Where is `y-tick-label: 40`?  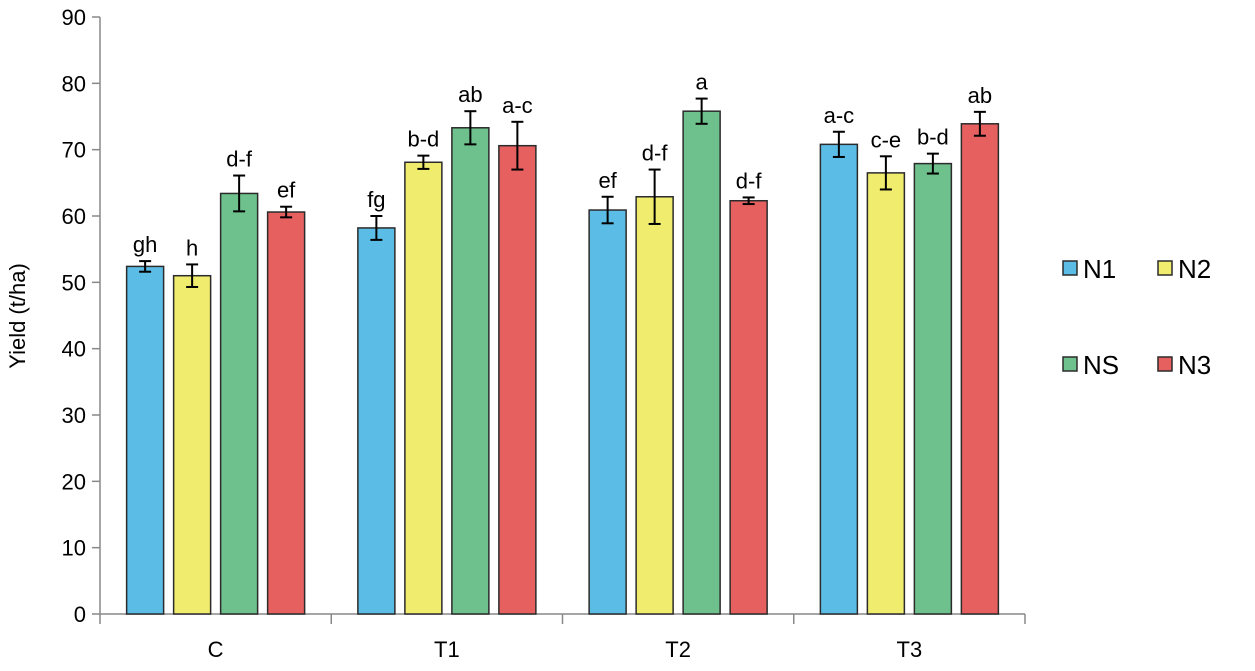 y-tick-label: 40 is located at coordinates (74, 349).